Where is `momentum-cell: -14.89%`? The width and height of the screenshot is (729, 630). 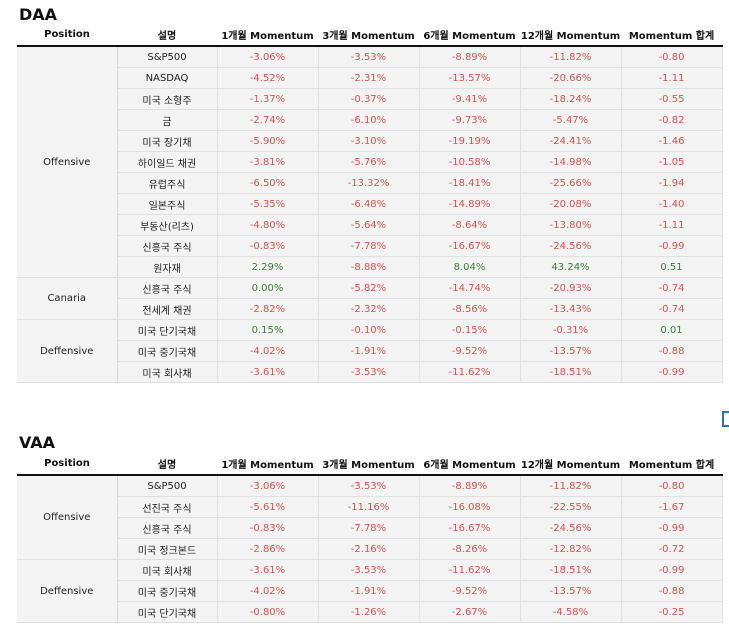
momentum-cell: -14.89% is located at coordinates (470, 204).